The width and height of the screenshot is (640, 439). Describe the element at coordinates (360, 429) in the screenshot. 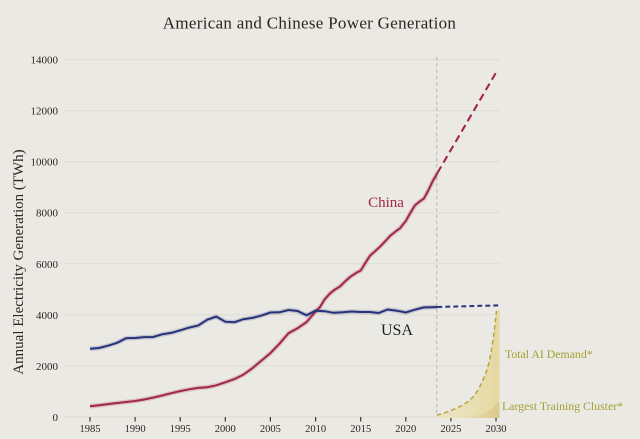

I see `svg-text: 2015` at that location.